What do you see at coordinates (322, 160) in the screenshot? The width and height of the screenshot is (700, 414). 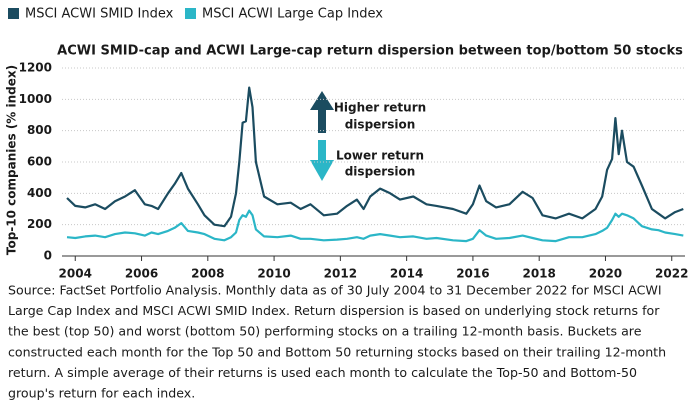 I see `arrow-down` at bounding box center [322, 160].